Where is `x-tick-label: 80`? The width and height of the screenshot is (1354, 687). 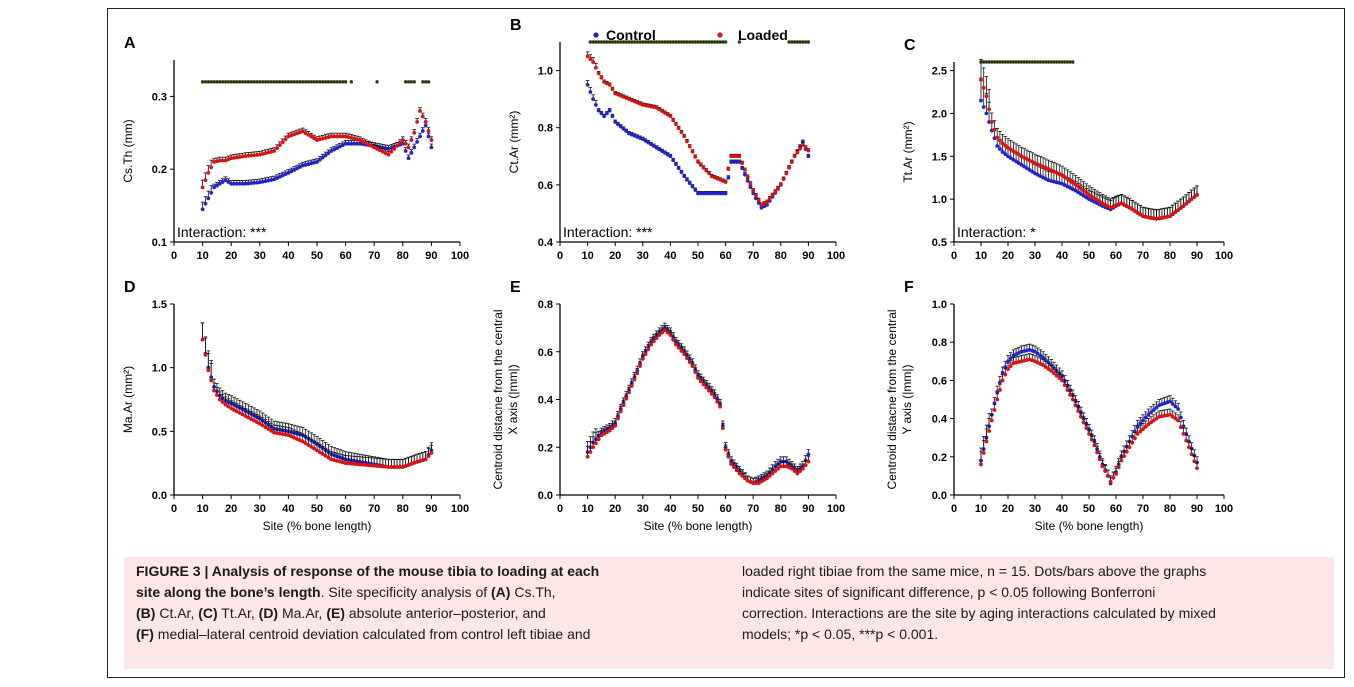
x-tick-label: 80 is located at coordinates (403, 509).